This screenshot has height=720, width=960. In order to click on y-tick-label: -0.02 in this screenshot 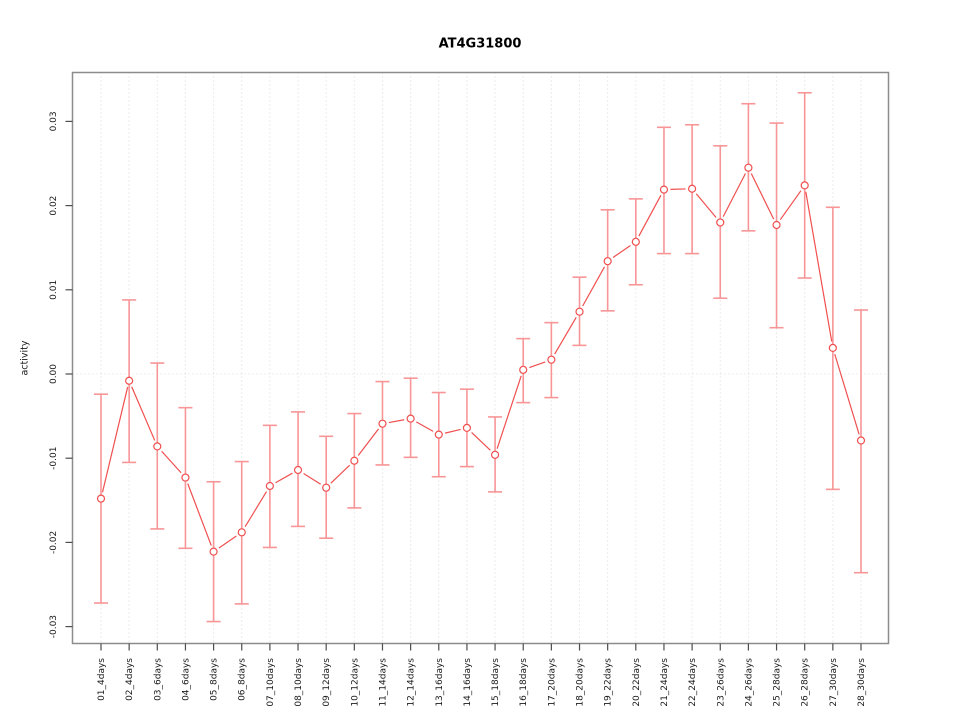, I will do `click(54, 542)`.